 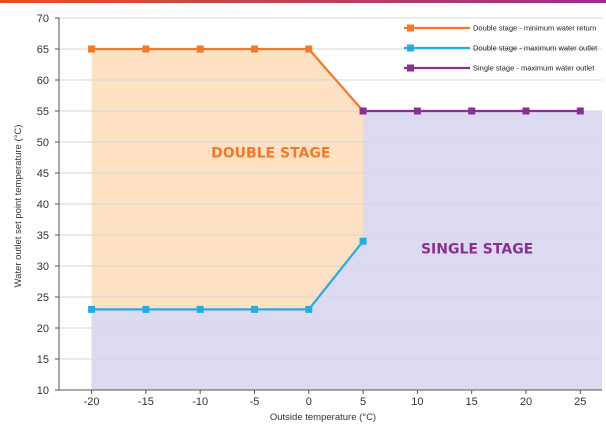 I want to click on x-tick-label-6: 10, so click(x=417, y=402).